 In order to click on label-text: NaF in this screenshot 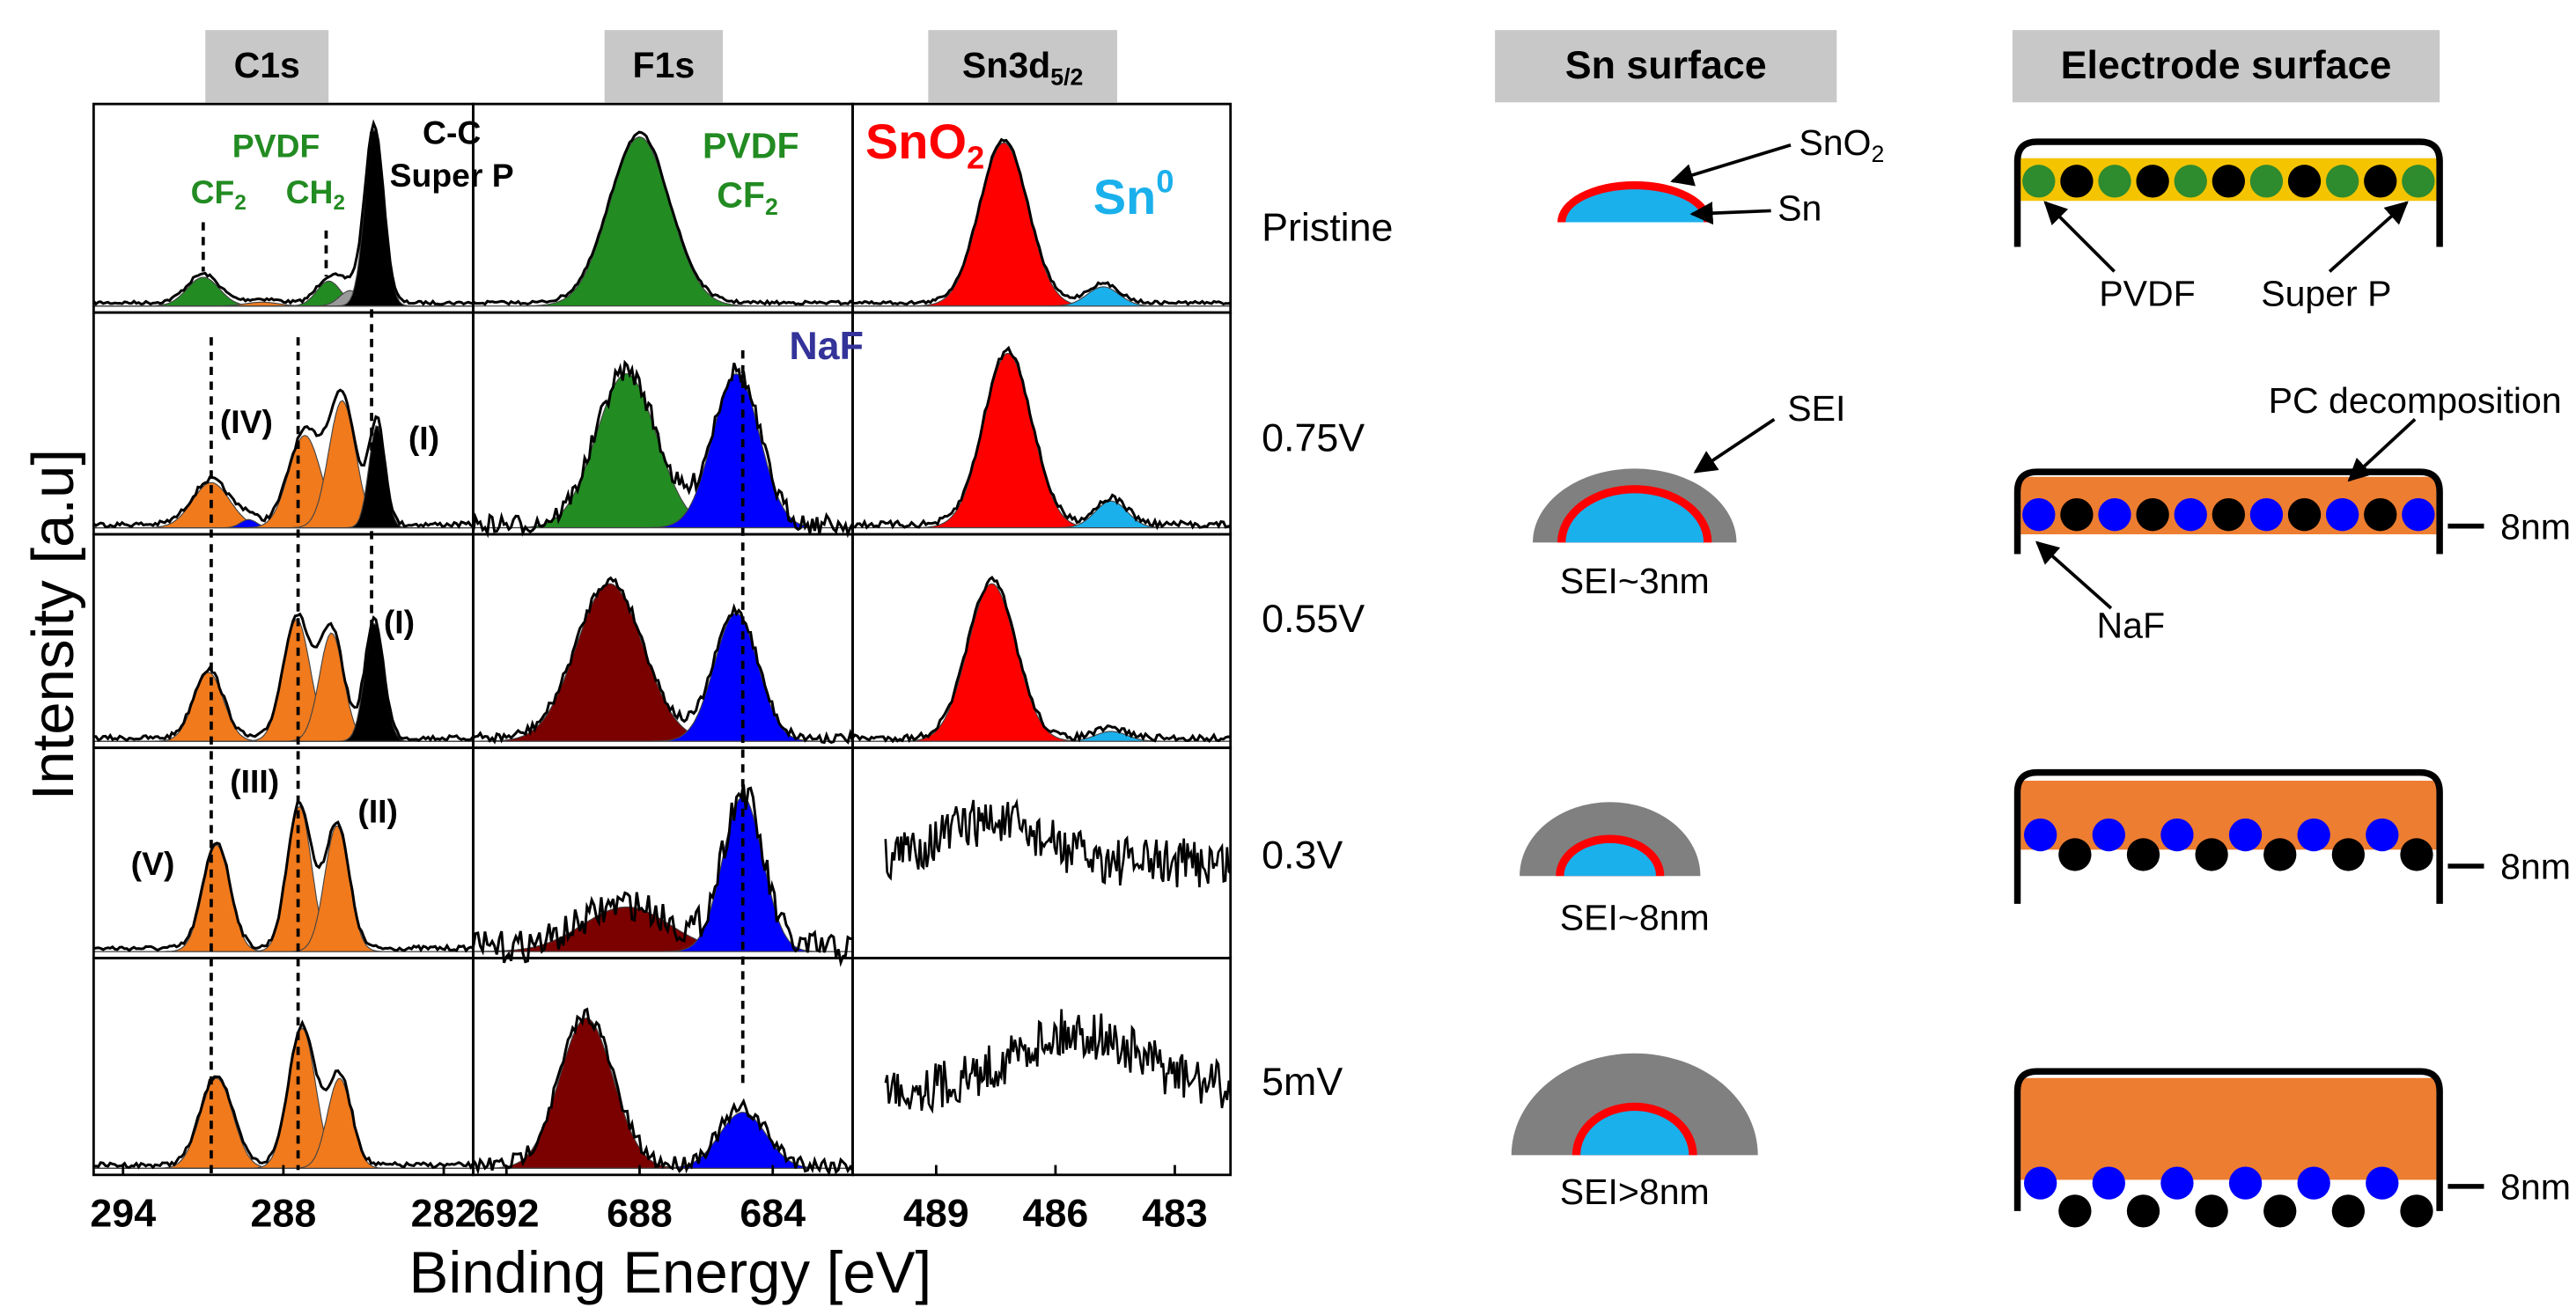, I will do `click(2131, 625)`.